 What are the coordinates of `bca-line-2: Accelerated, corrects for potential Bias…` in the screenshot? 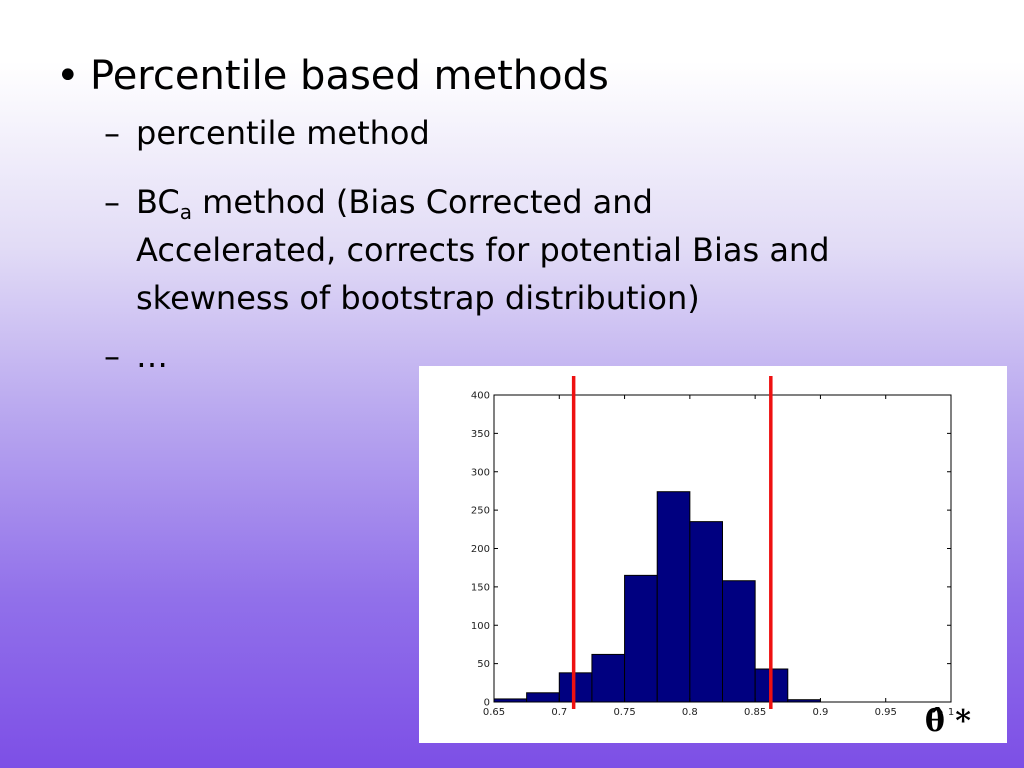 It's located at (483, 250).